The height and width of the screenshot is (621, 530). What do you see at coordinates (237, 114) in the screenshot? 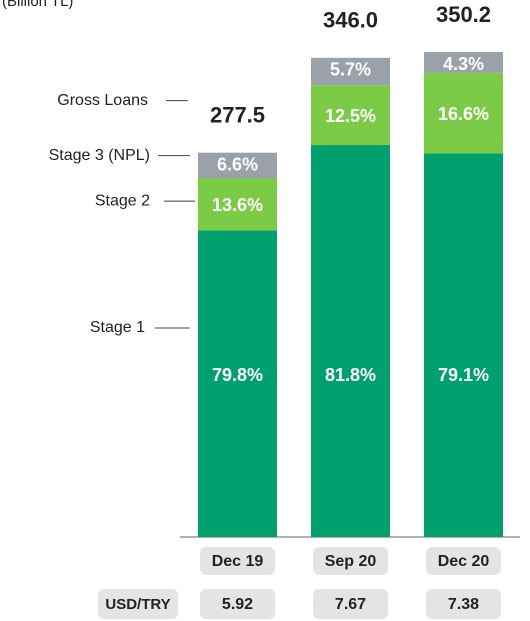
I see `total-label: 277.5` at bounding box center [237, 114].